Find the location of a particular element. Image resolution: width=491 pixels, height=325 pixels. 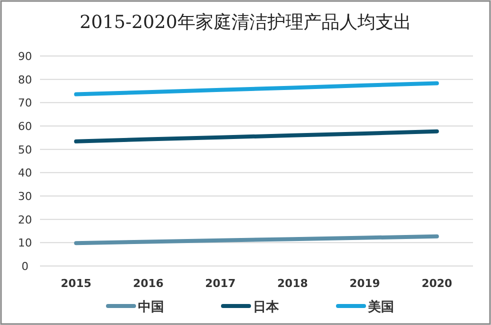

x-tick-label: 2015 is located at coordinates (76, 283).